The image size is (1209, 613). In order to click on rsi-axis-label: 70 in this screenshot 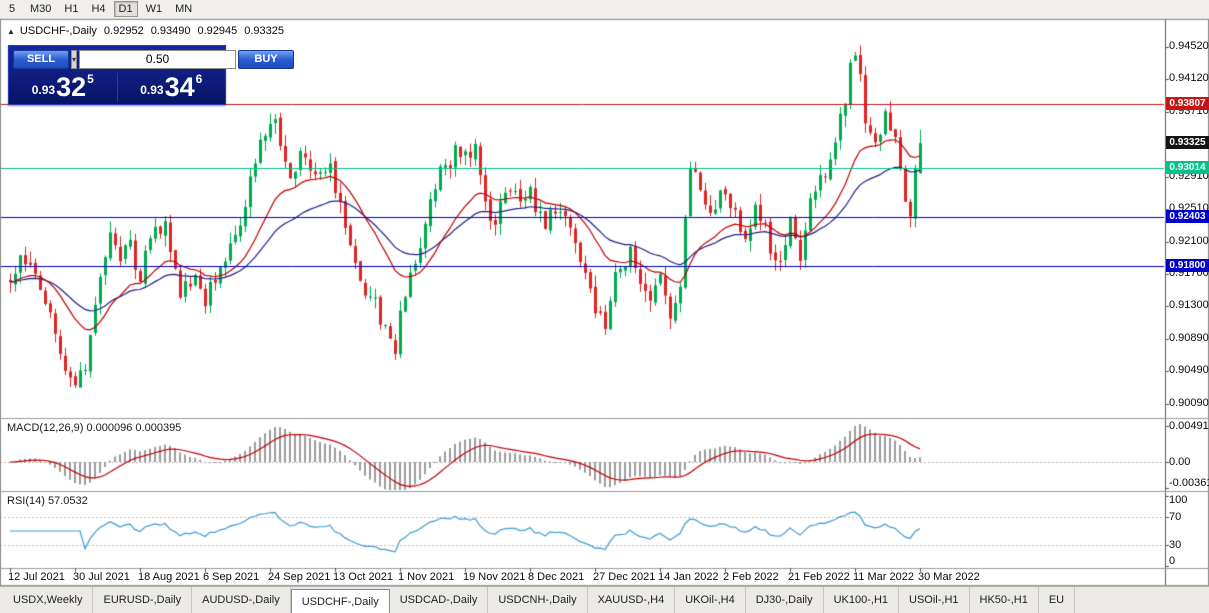, I will do `click(1175, 517)`.